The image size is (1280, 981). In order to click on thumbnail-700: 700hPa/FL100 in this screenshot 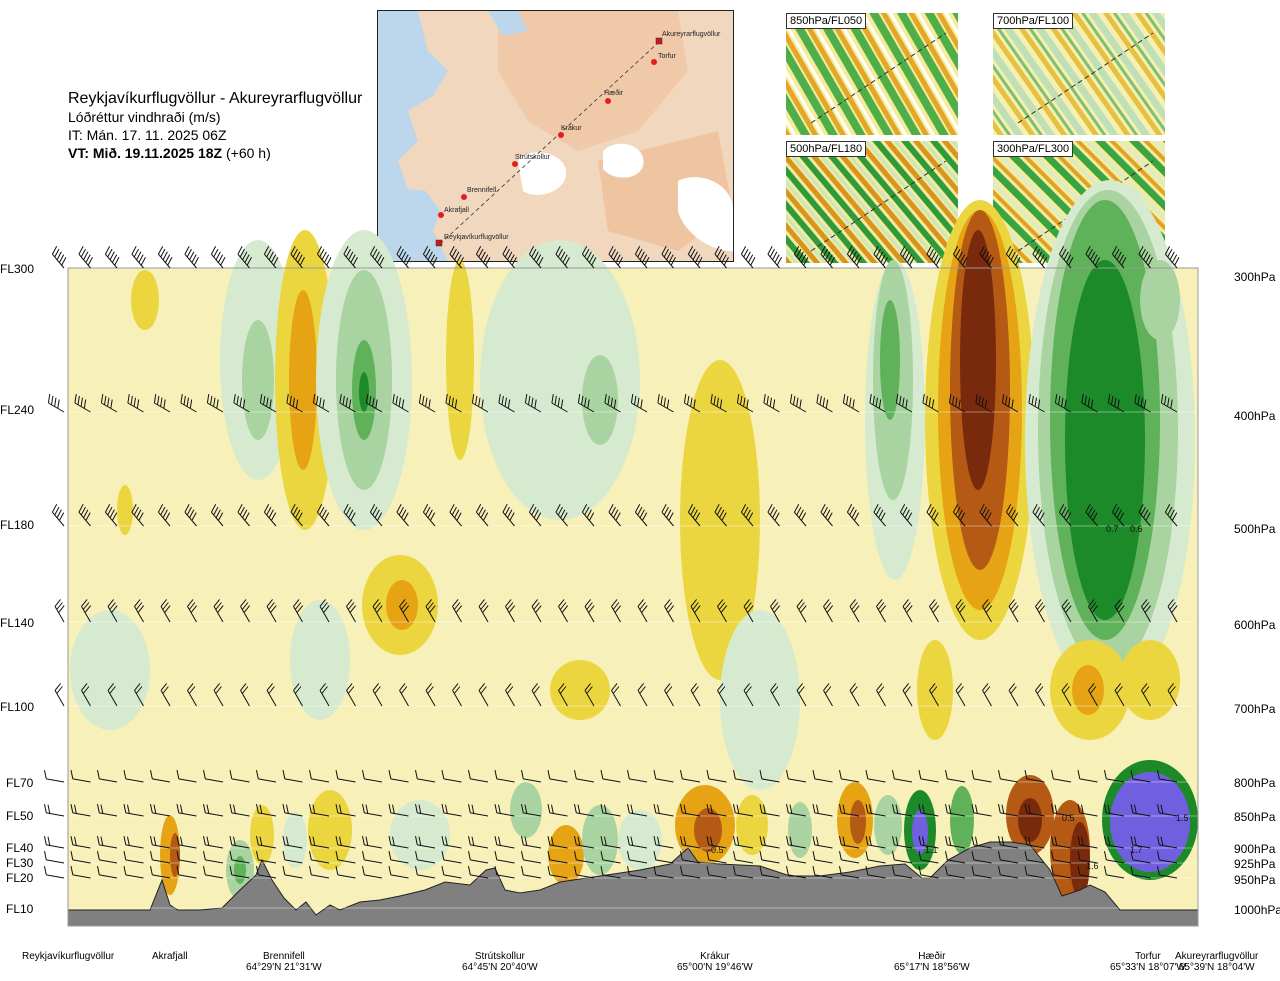, I will do `click(1079, 74)`.